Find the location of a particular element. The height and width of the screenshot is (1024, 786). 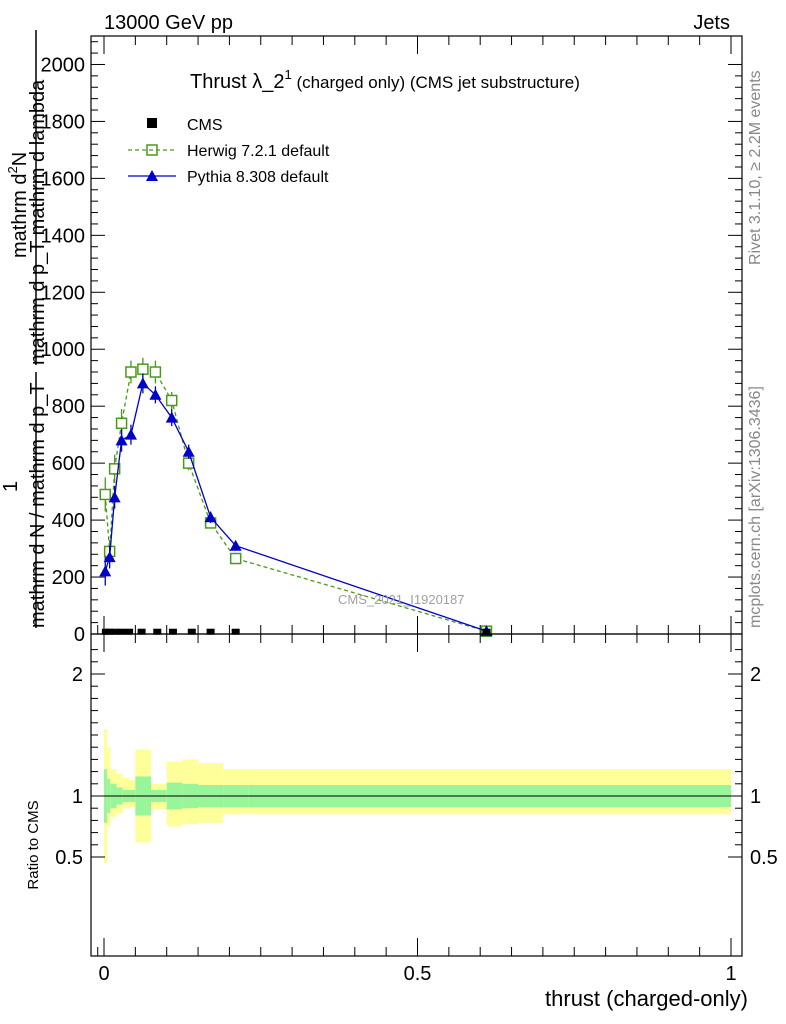

title-superscript: 1 is located at coordinates (287, 74).